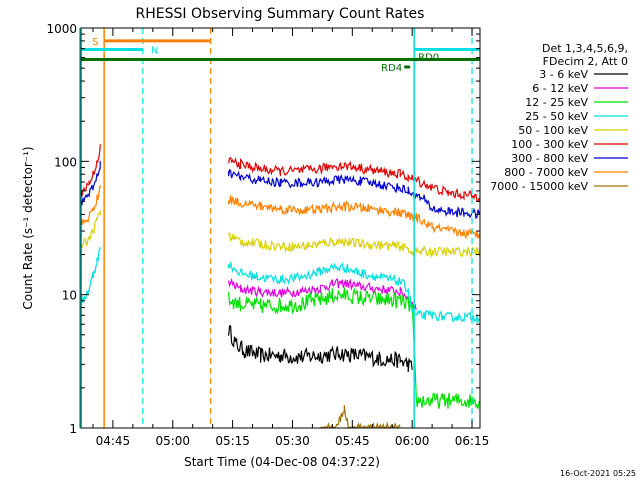 The image size is (640, 480). I want to click on y-tick-label: 1, so click(73, 429).